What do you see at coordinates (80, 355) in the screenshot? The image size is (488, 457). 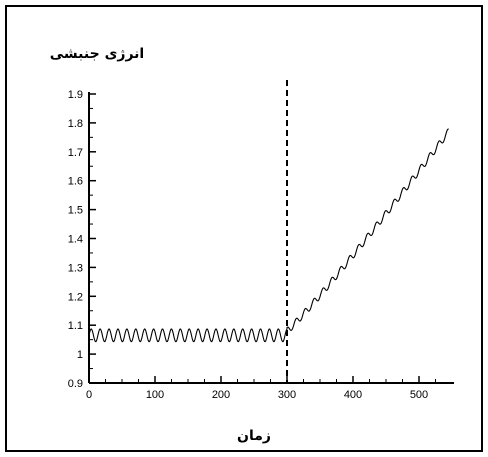 I see `y-tick-label: 1` at bounding box center [80, 355].